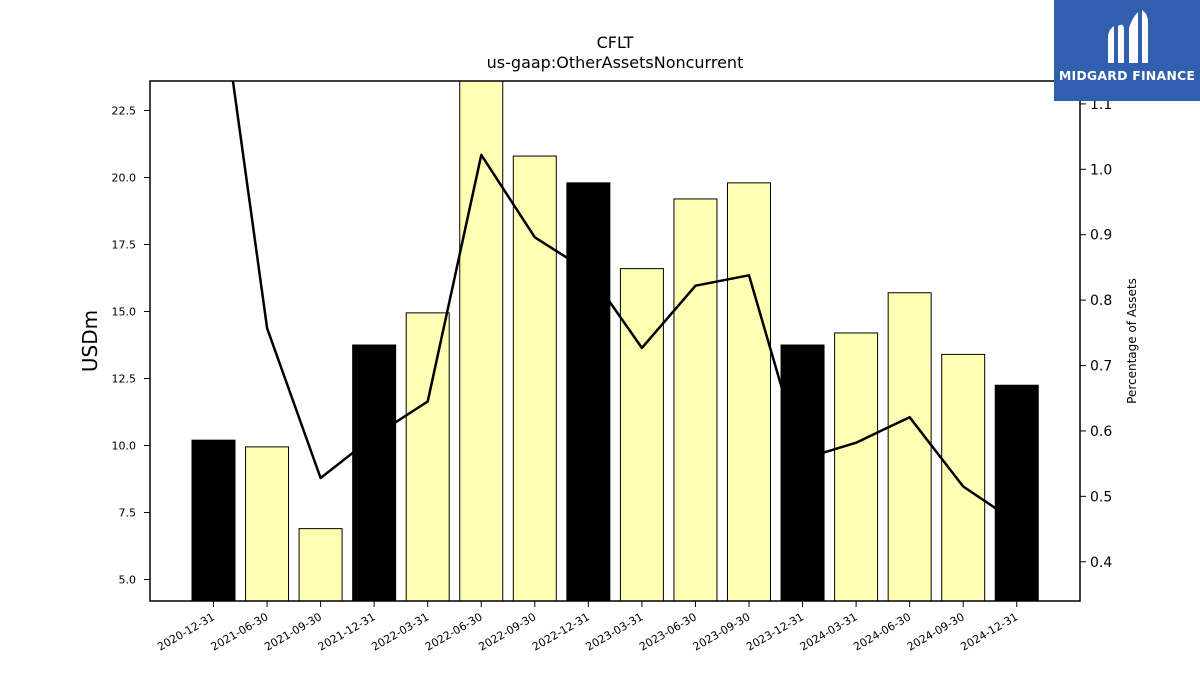  I want to click on left-tick-label: 22.5, so click(124, 110).